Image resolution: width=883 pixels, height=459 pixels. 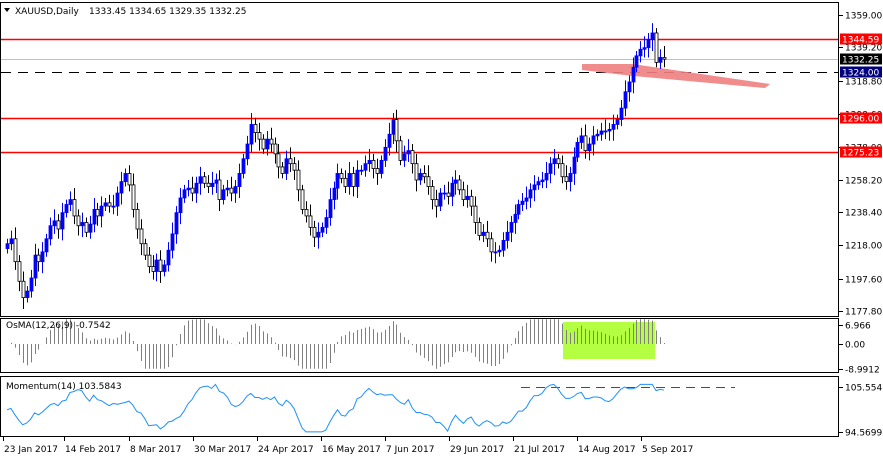 What do you see at coordinates (863, 49) in the screenshot?
I see `price-tick-label: 1339.20` at bounding box center [863, 49].